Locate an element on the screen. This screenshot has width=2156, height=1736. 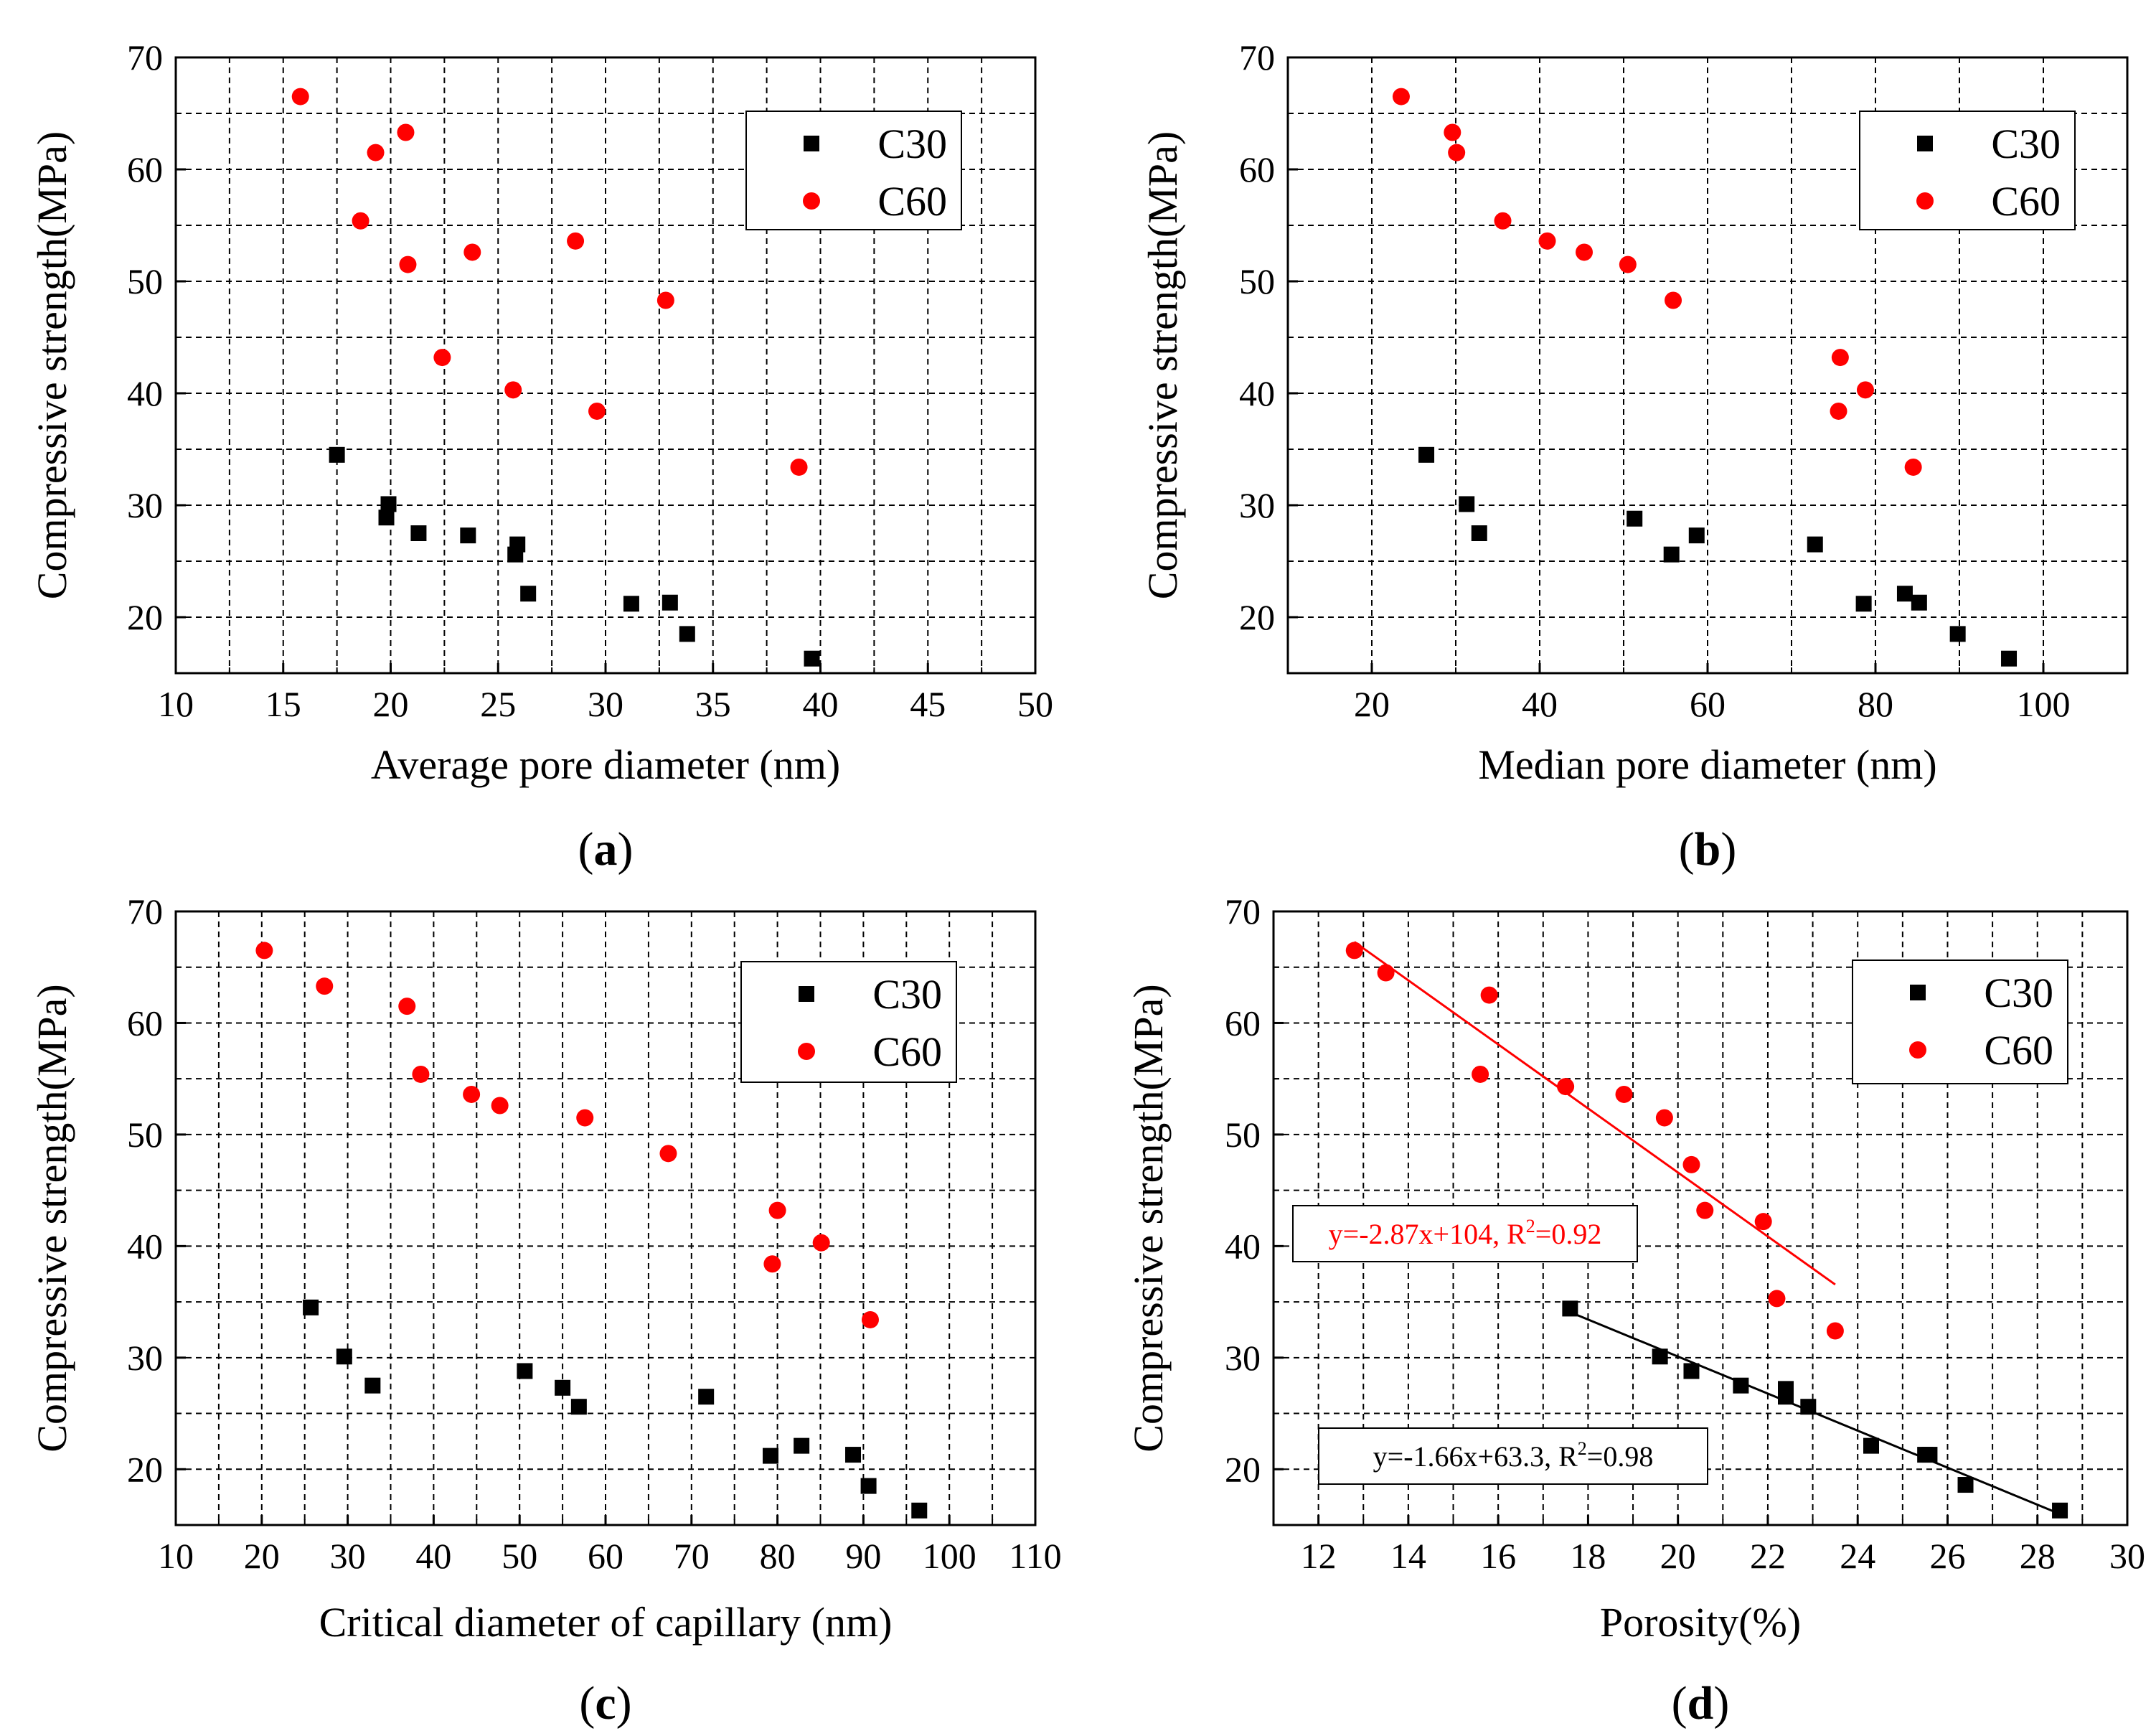
x-tick-label: 80 is located at coordinates (1876, 704).